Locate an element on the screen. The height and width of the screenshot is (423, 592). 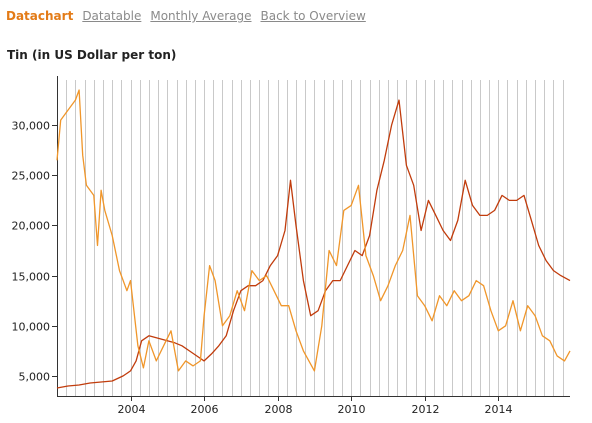
y-tick-label: 5,000 is located at coordinates (35, 377).